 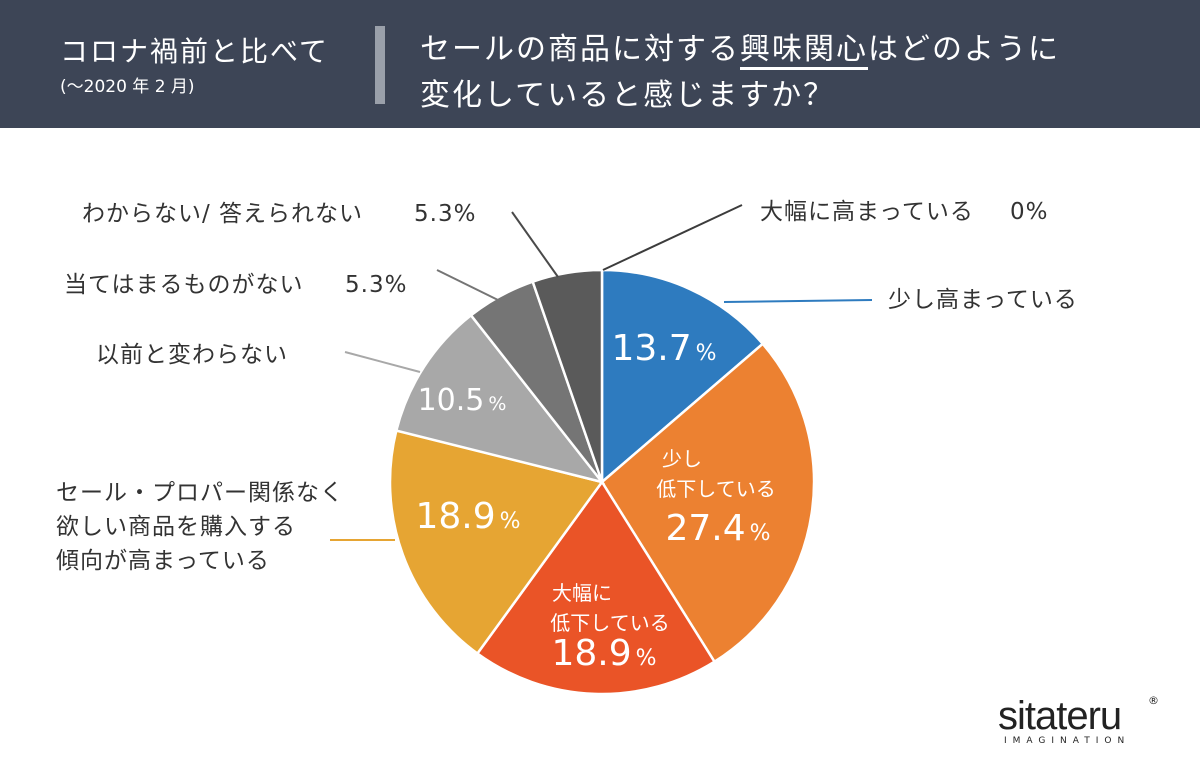 What do you see at coordinates (804, 51) in the screenshot?
I see `question-line-1-emphasis: 興味関心` at bounding box center [804, 51].